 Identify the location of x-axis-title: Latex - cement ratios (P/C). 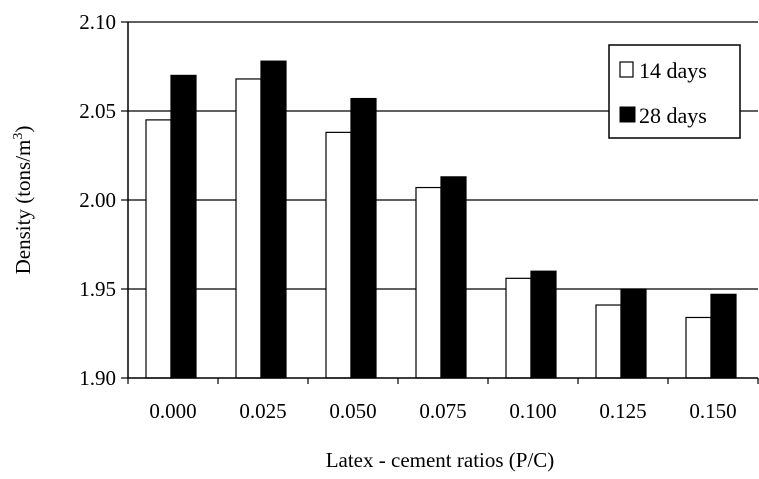
(440, 460).